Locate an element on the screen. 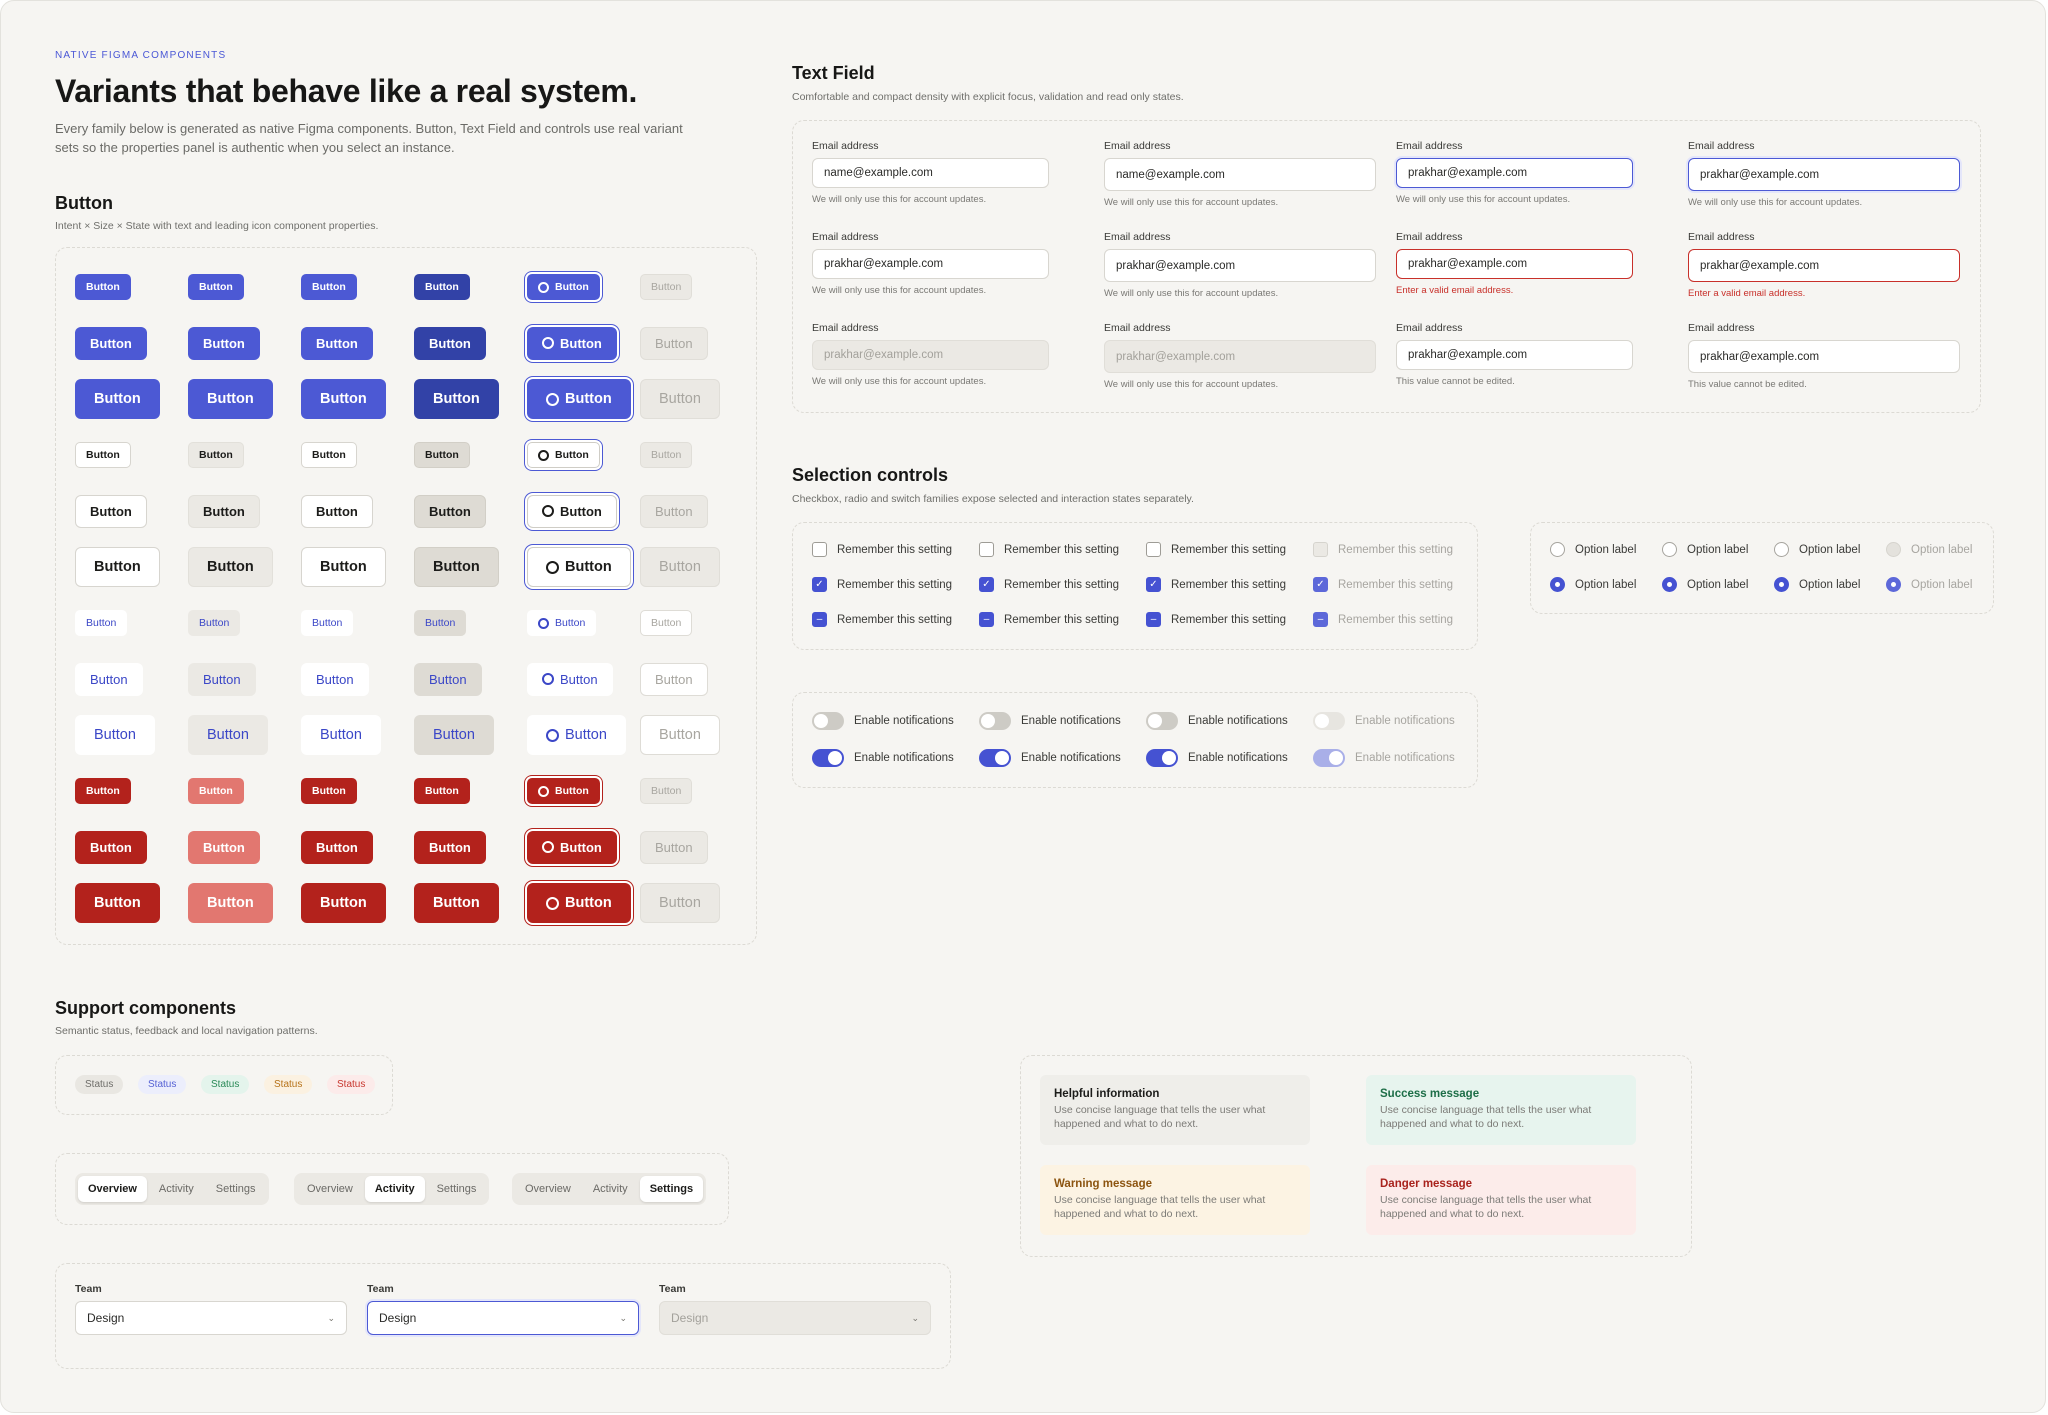 This screenshot has width=2048, height=1415. email-field: name@example.com is located at coordinates (930, 173).